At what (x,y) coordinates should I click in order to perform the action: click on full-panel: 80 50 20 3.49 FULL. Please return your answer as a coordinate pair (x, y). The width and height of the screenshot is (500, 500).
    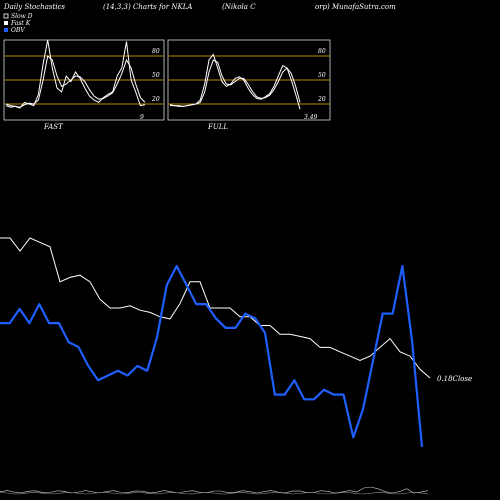
    Looking at the image, I should click on (249, 85).